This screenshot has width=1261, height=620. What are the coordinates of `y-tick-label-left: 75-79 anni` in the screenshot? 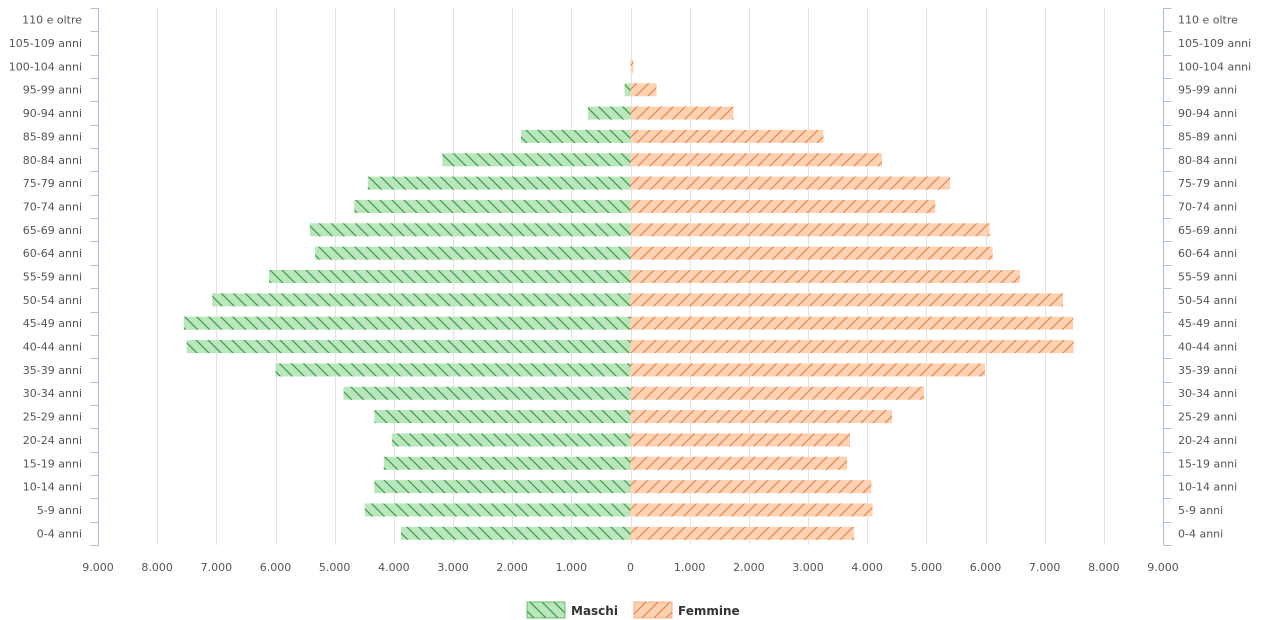 It's located at (52, 183).